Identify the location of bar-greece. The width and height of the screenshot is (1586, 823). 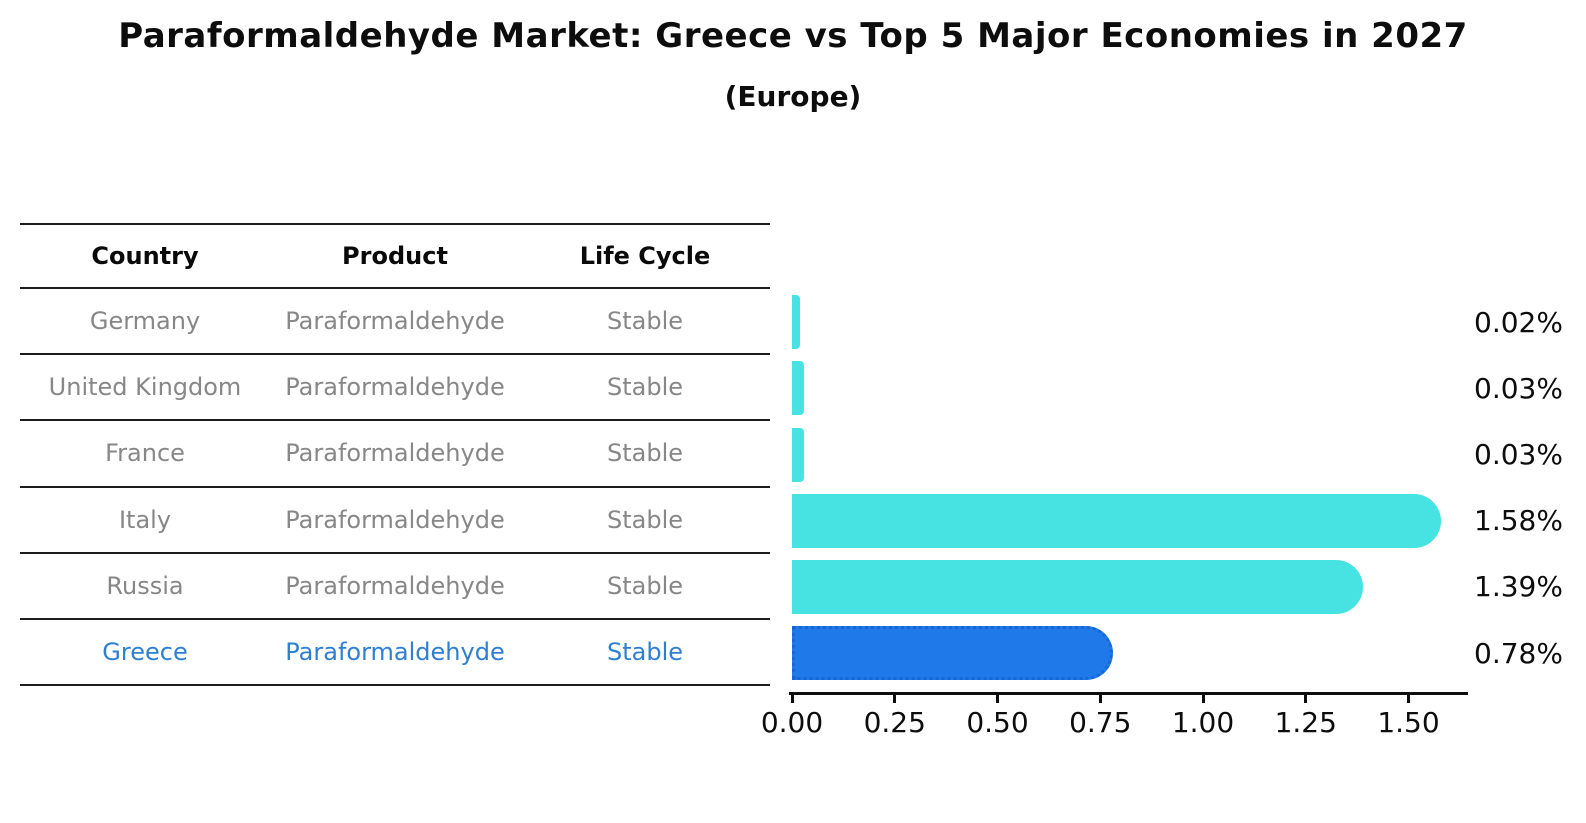
(952, 653).